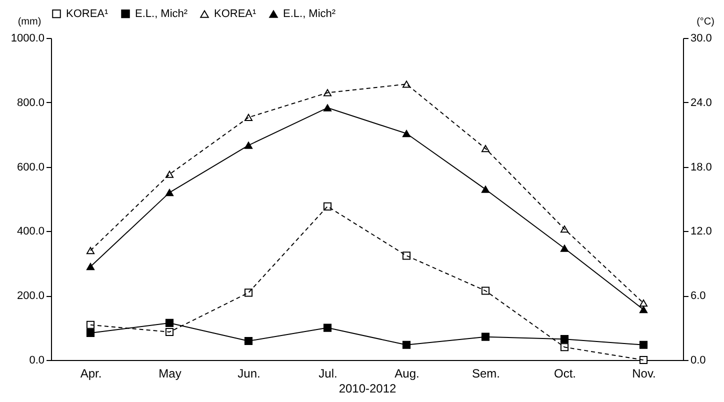  Describe the element at coordinates (407, 373) in the screenshot. I see `x-tick-label: Aug.` at that location.